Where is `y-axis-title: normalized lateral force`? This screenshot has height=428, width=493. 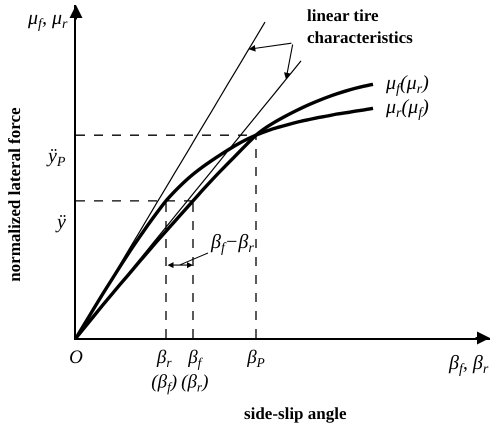 y-axis-title: normalized lateral force is located at coordinates (14, 194).